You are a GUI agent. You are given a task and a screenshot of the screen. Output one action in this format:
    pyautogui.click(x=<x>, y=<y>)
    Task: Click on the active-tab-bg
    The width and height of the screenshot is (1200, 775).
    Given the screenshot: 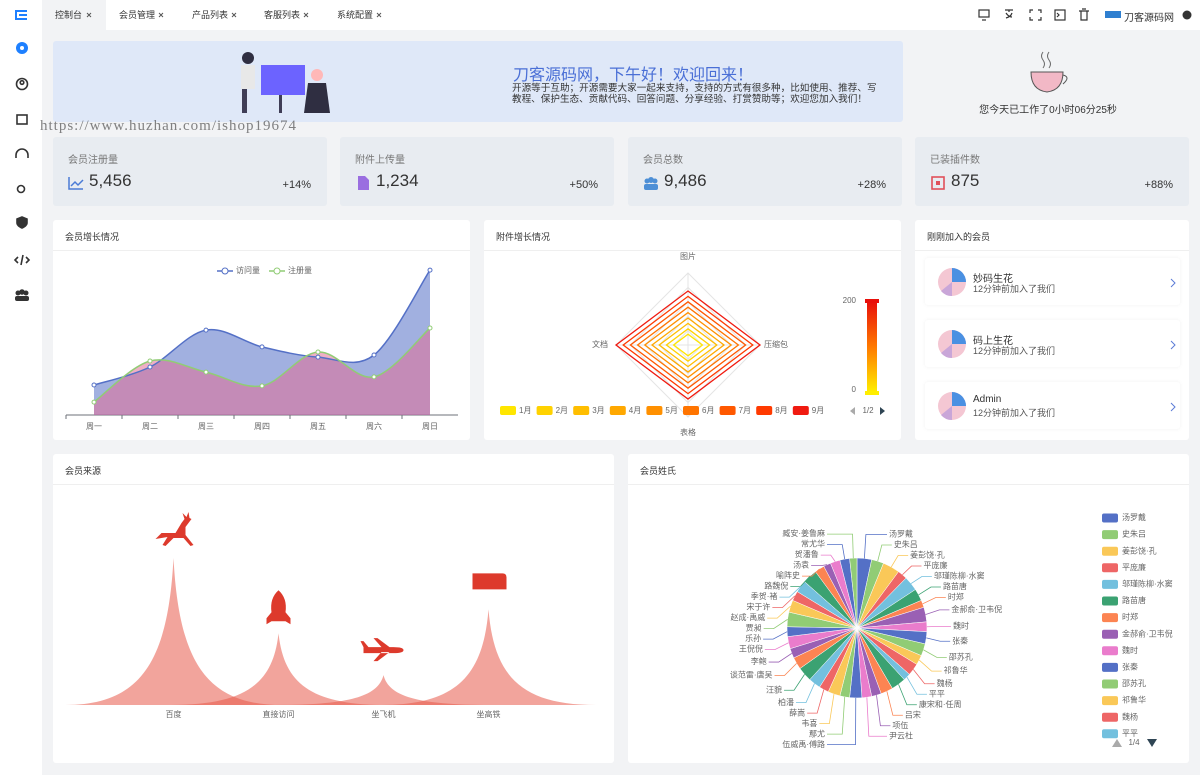 What is the action you would take?
    pyautogui.click(x=74, y=15)
    